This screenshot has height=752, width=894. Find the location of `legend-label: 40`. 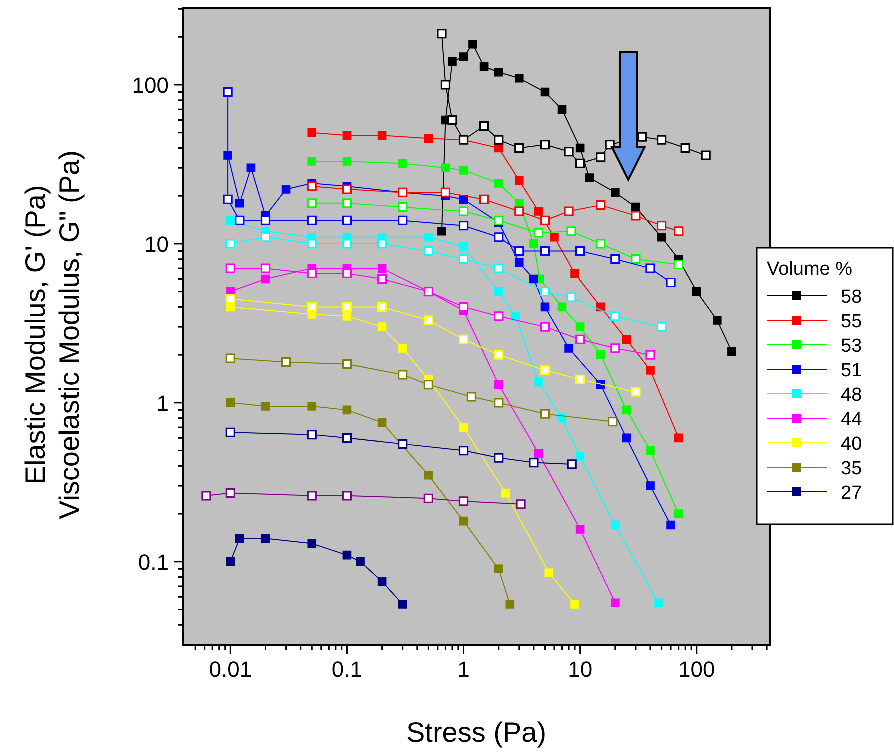

legend-label: 40 is located at coordinates (851, 444).